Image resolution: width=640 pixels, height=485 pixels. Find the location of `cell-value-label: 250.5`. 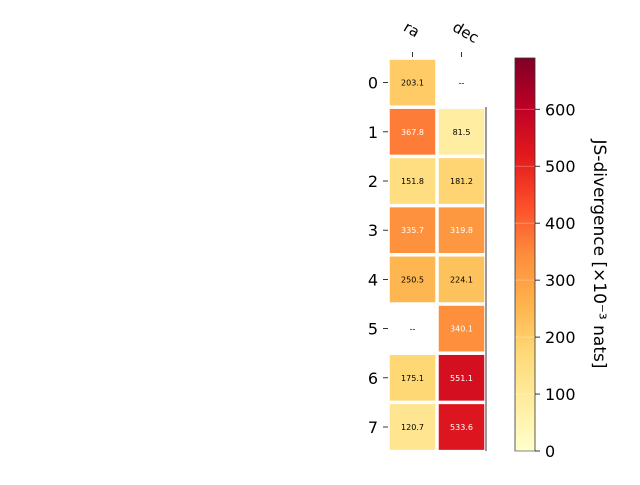

cell-value-label: 250.5 is located at coordinates (412, 279).